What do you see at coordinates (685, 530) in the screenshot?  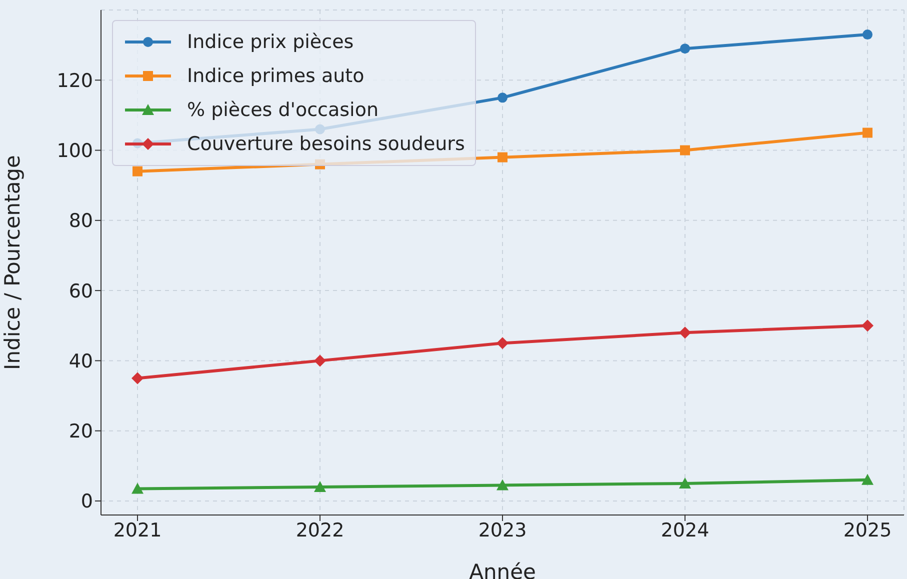 I see `x-tick-label: 2024` at bounding box center [685, 530].